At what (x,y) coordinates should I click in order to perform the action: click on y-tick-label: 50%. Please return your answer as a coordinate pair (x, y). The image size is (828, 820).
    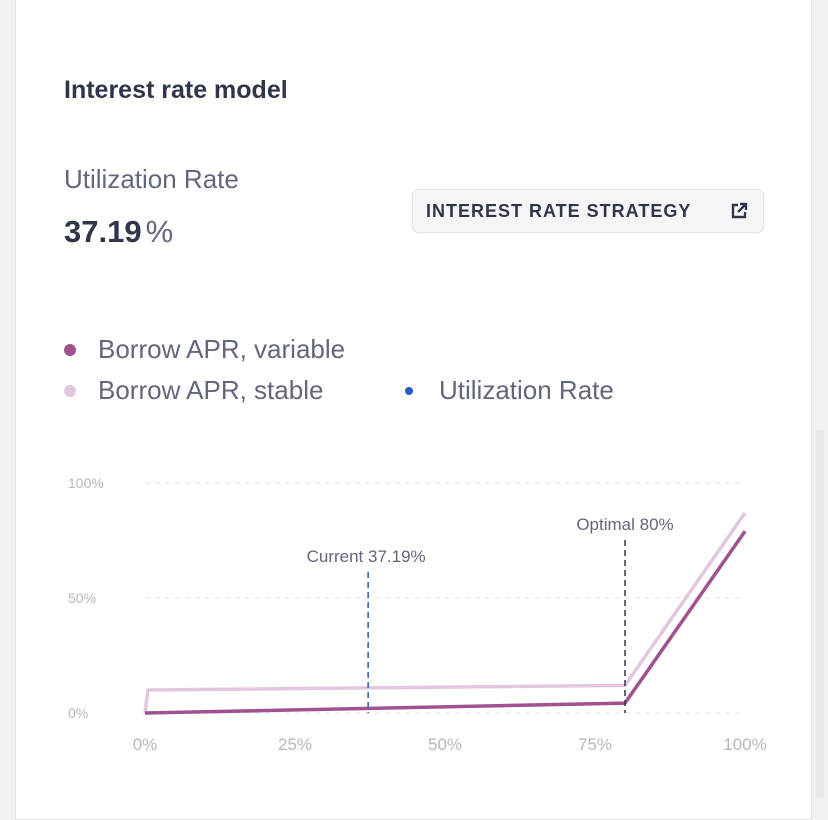
    Looking at the image, I should click on (82, 598).